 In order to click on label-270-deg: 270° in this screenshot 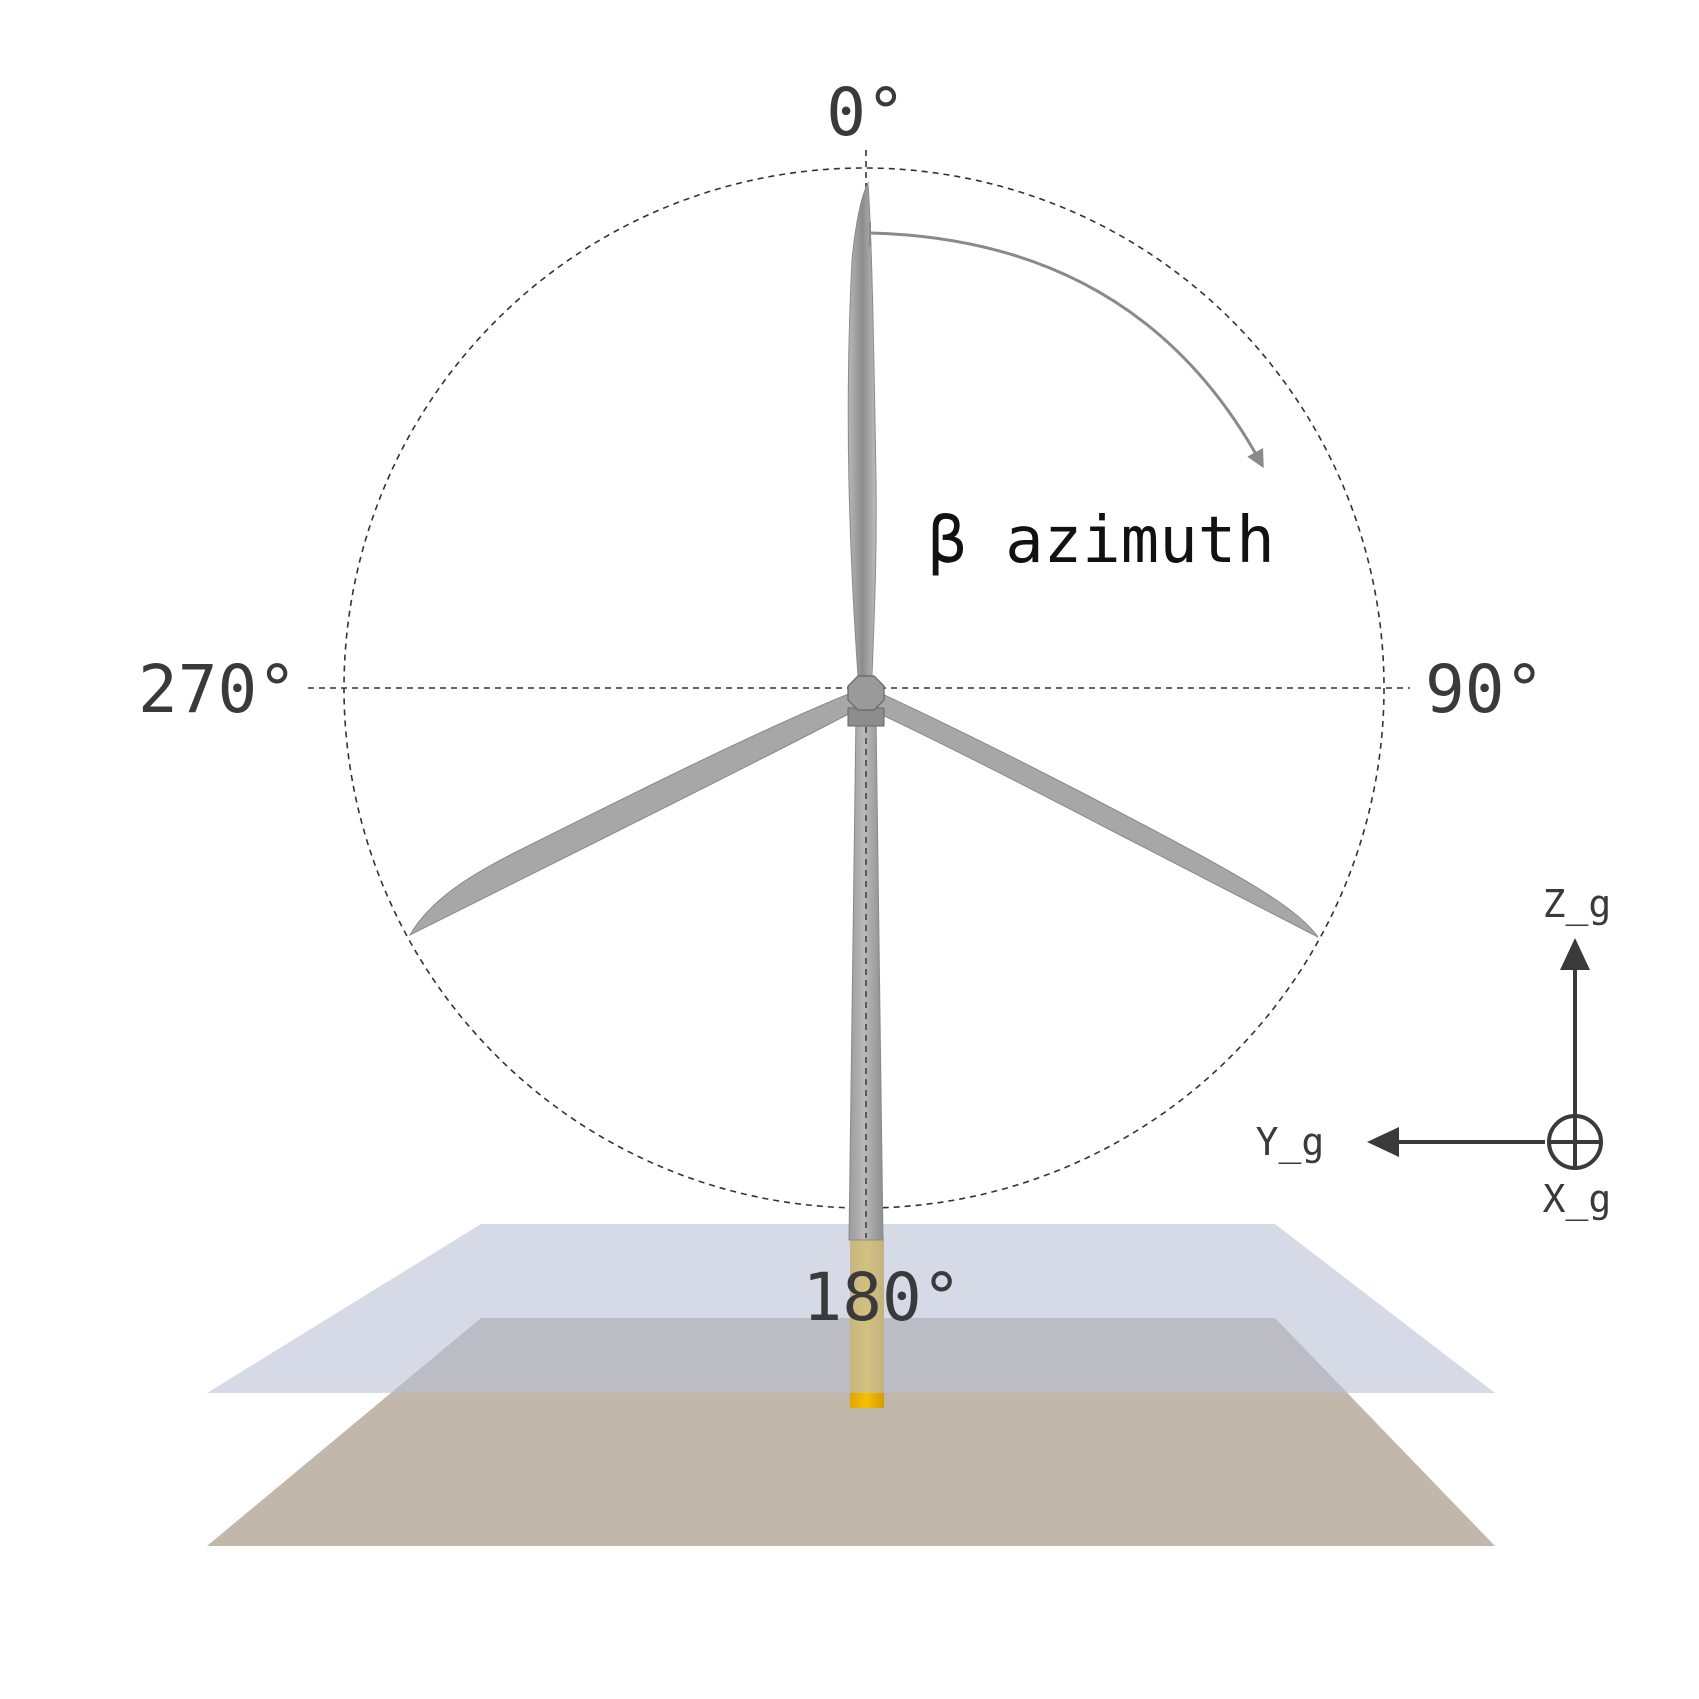, I will do `click(217, 689)`.